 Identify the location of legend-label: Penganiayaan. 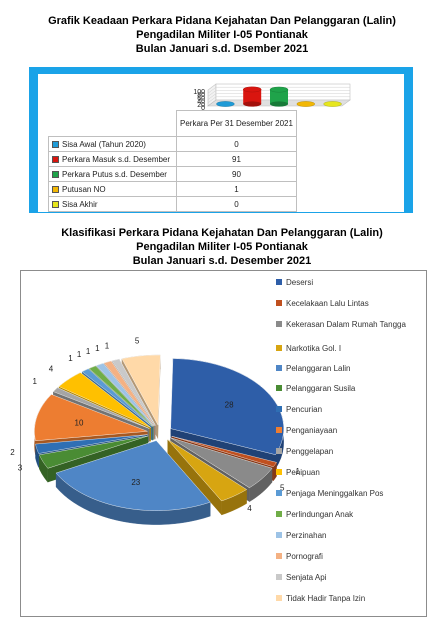
(312, 430).